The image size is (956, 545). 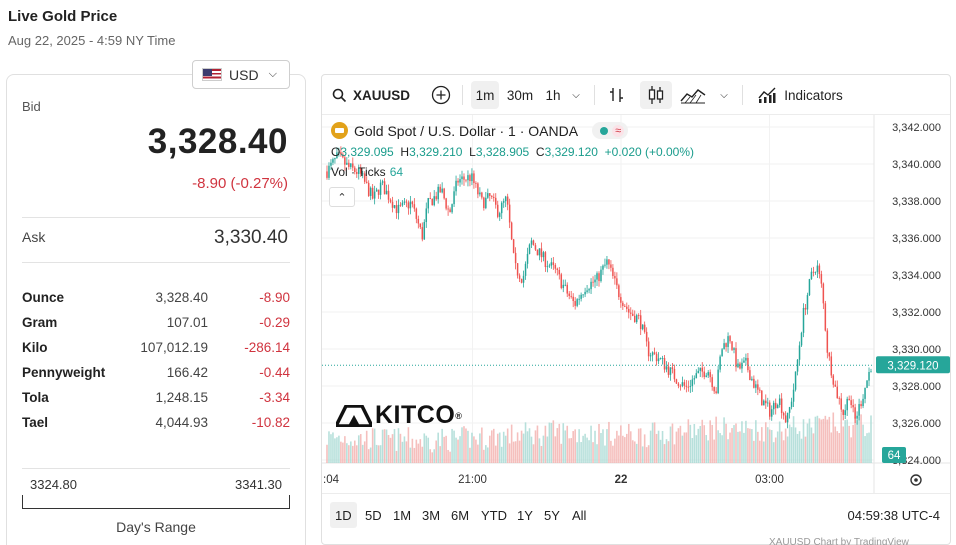 What do you see at coordinates (241, 74) in the screenshot?
I see `currency-select: USD ⌵` at bounding box center [241, 74].